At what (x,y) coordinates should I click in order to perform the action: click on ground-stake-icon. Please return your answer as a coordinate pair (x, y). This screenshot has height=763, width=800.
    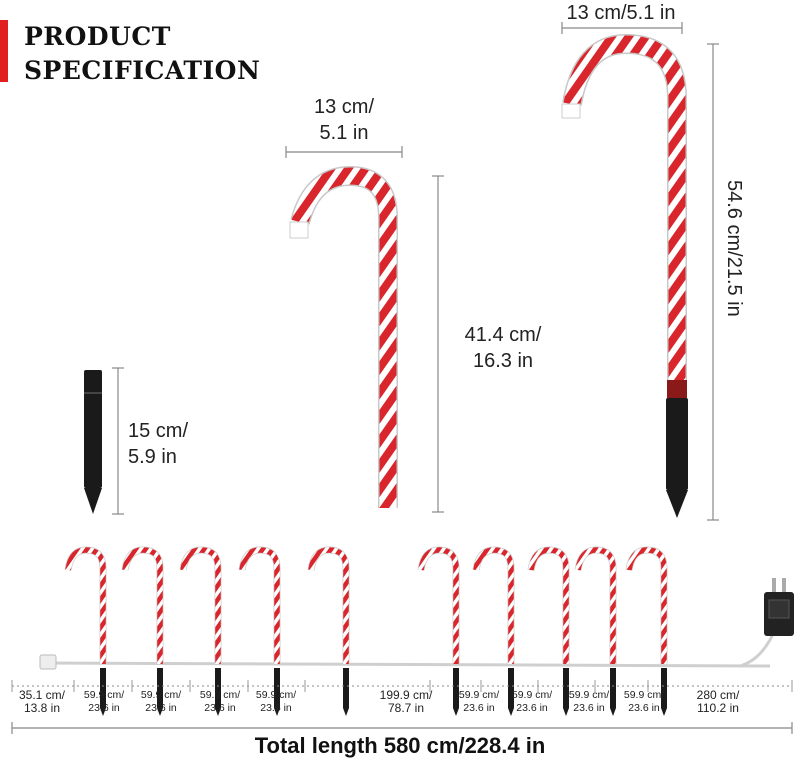
    Looking at the image, I should click on (93, 442).